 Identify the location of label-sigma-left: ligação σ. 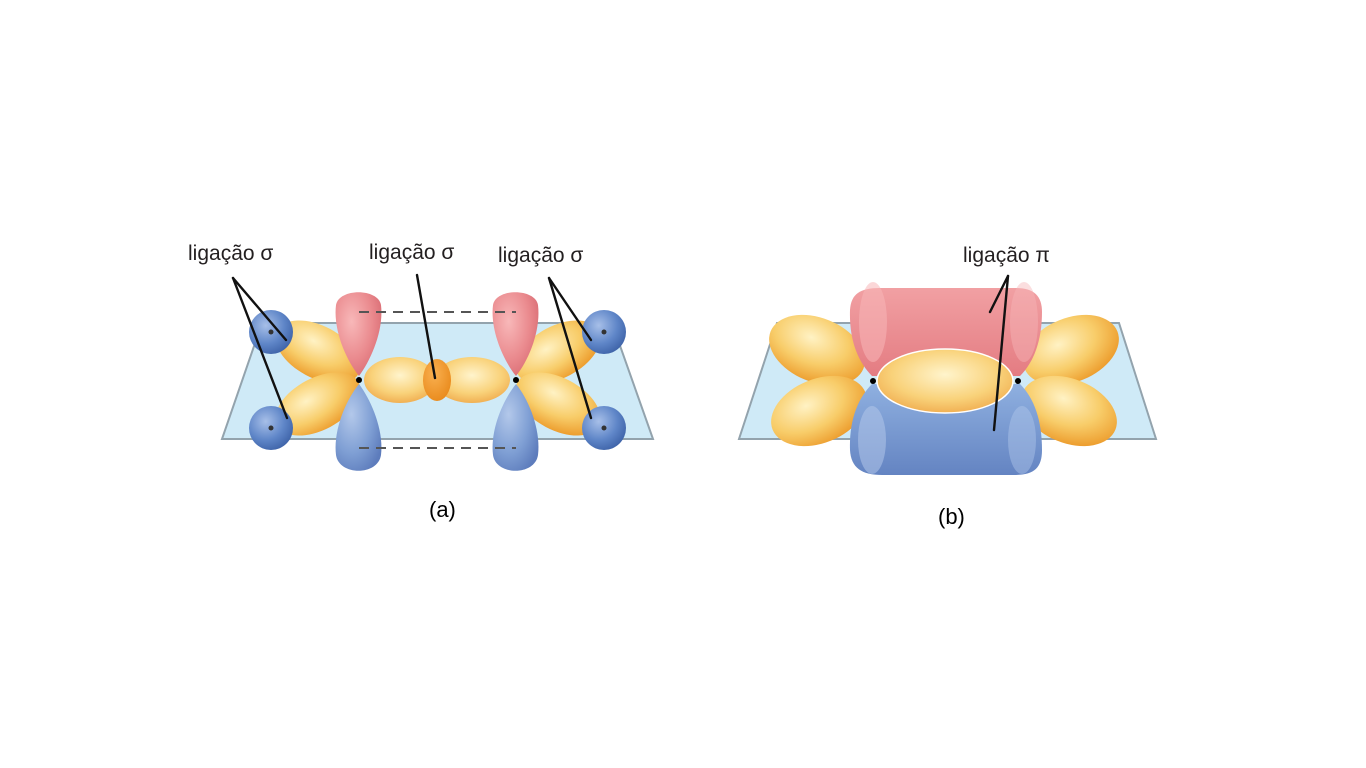
(230, 253).